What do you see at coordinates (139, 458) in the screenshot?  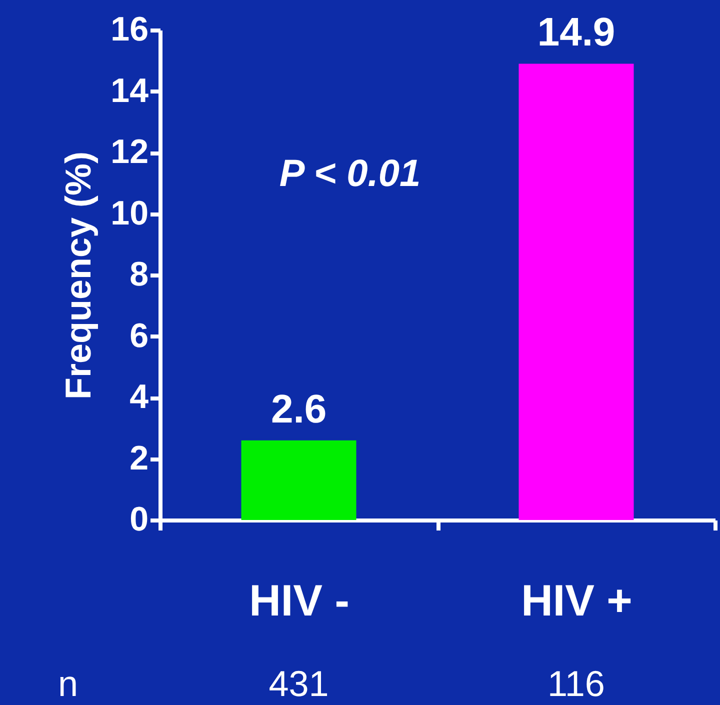 I see `y-tick-label: 2` at bounding box center [139, 458].